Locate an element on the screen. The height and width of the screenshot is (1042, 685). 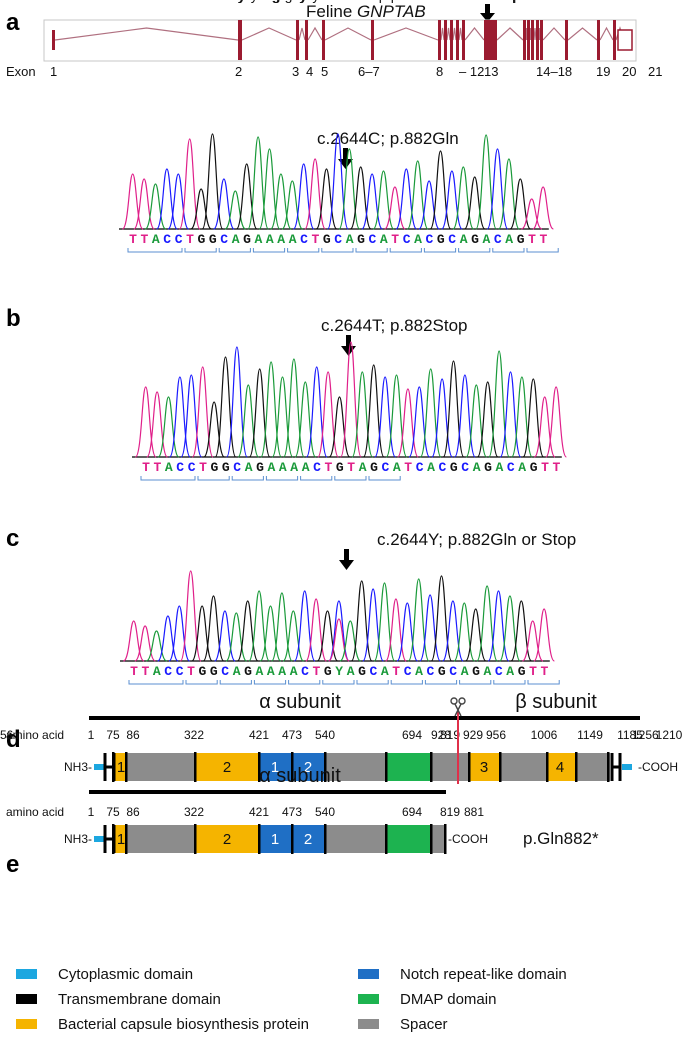
position-number: 540 is located at coordinates (325, 812).